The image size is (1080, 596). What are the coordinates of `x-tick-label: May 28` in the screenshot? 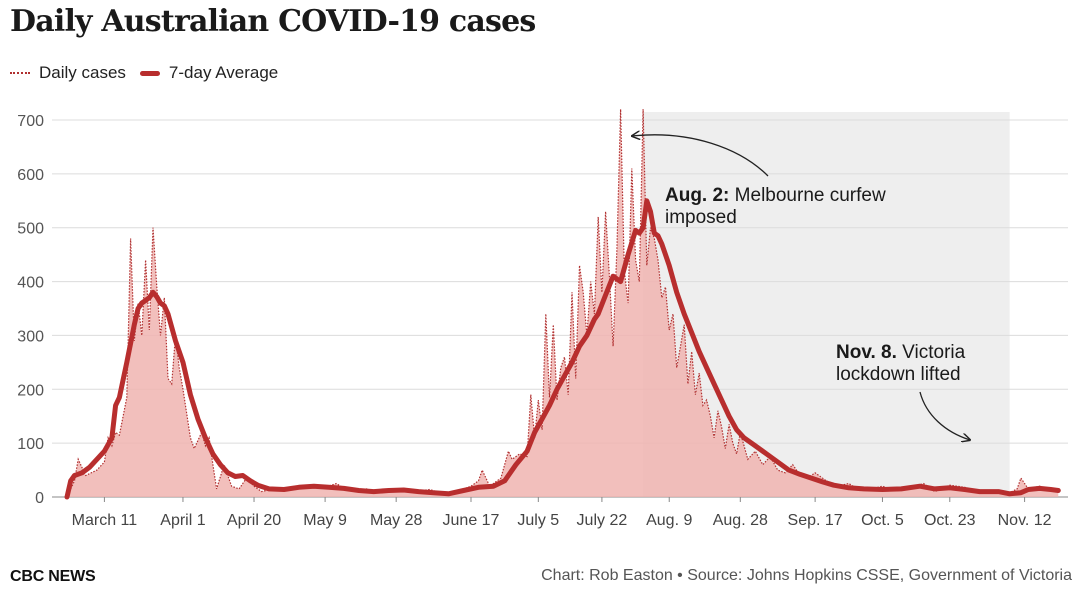 It's located at (396, 520).